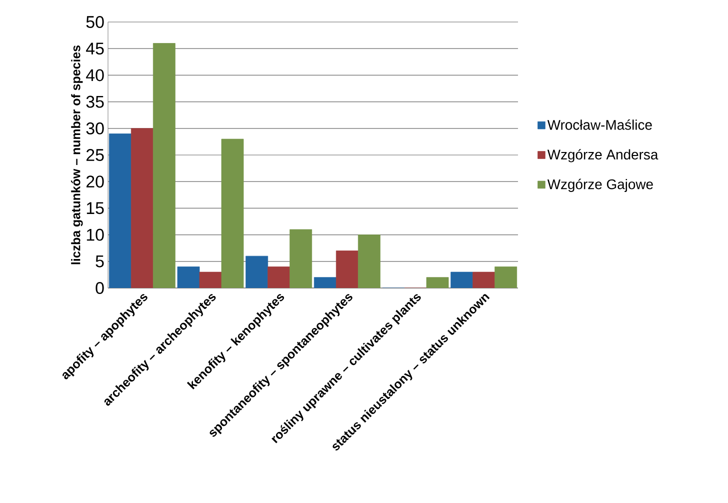 The image size is (728, 503). I want to click on y-tick-label: 15, so click(95, 208).